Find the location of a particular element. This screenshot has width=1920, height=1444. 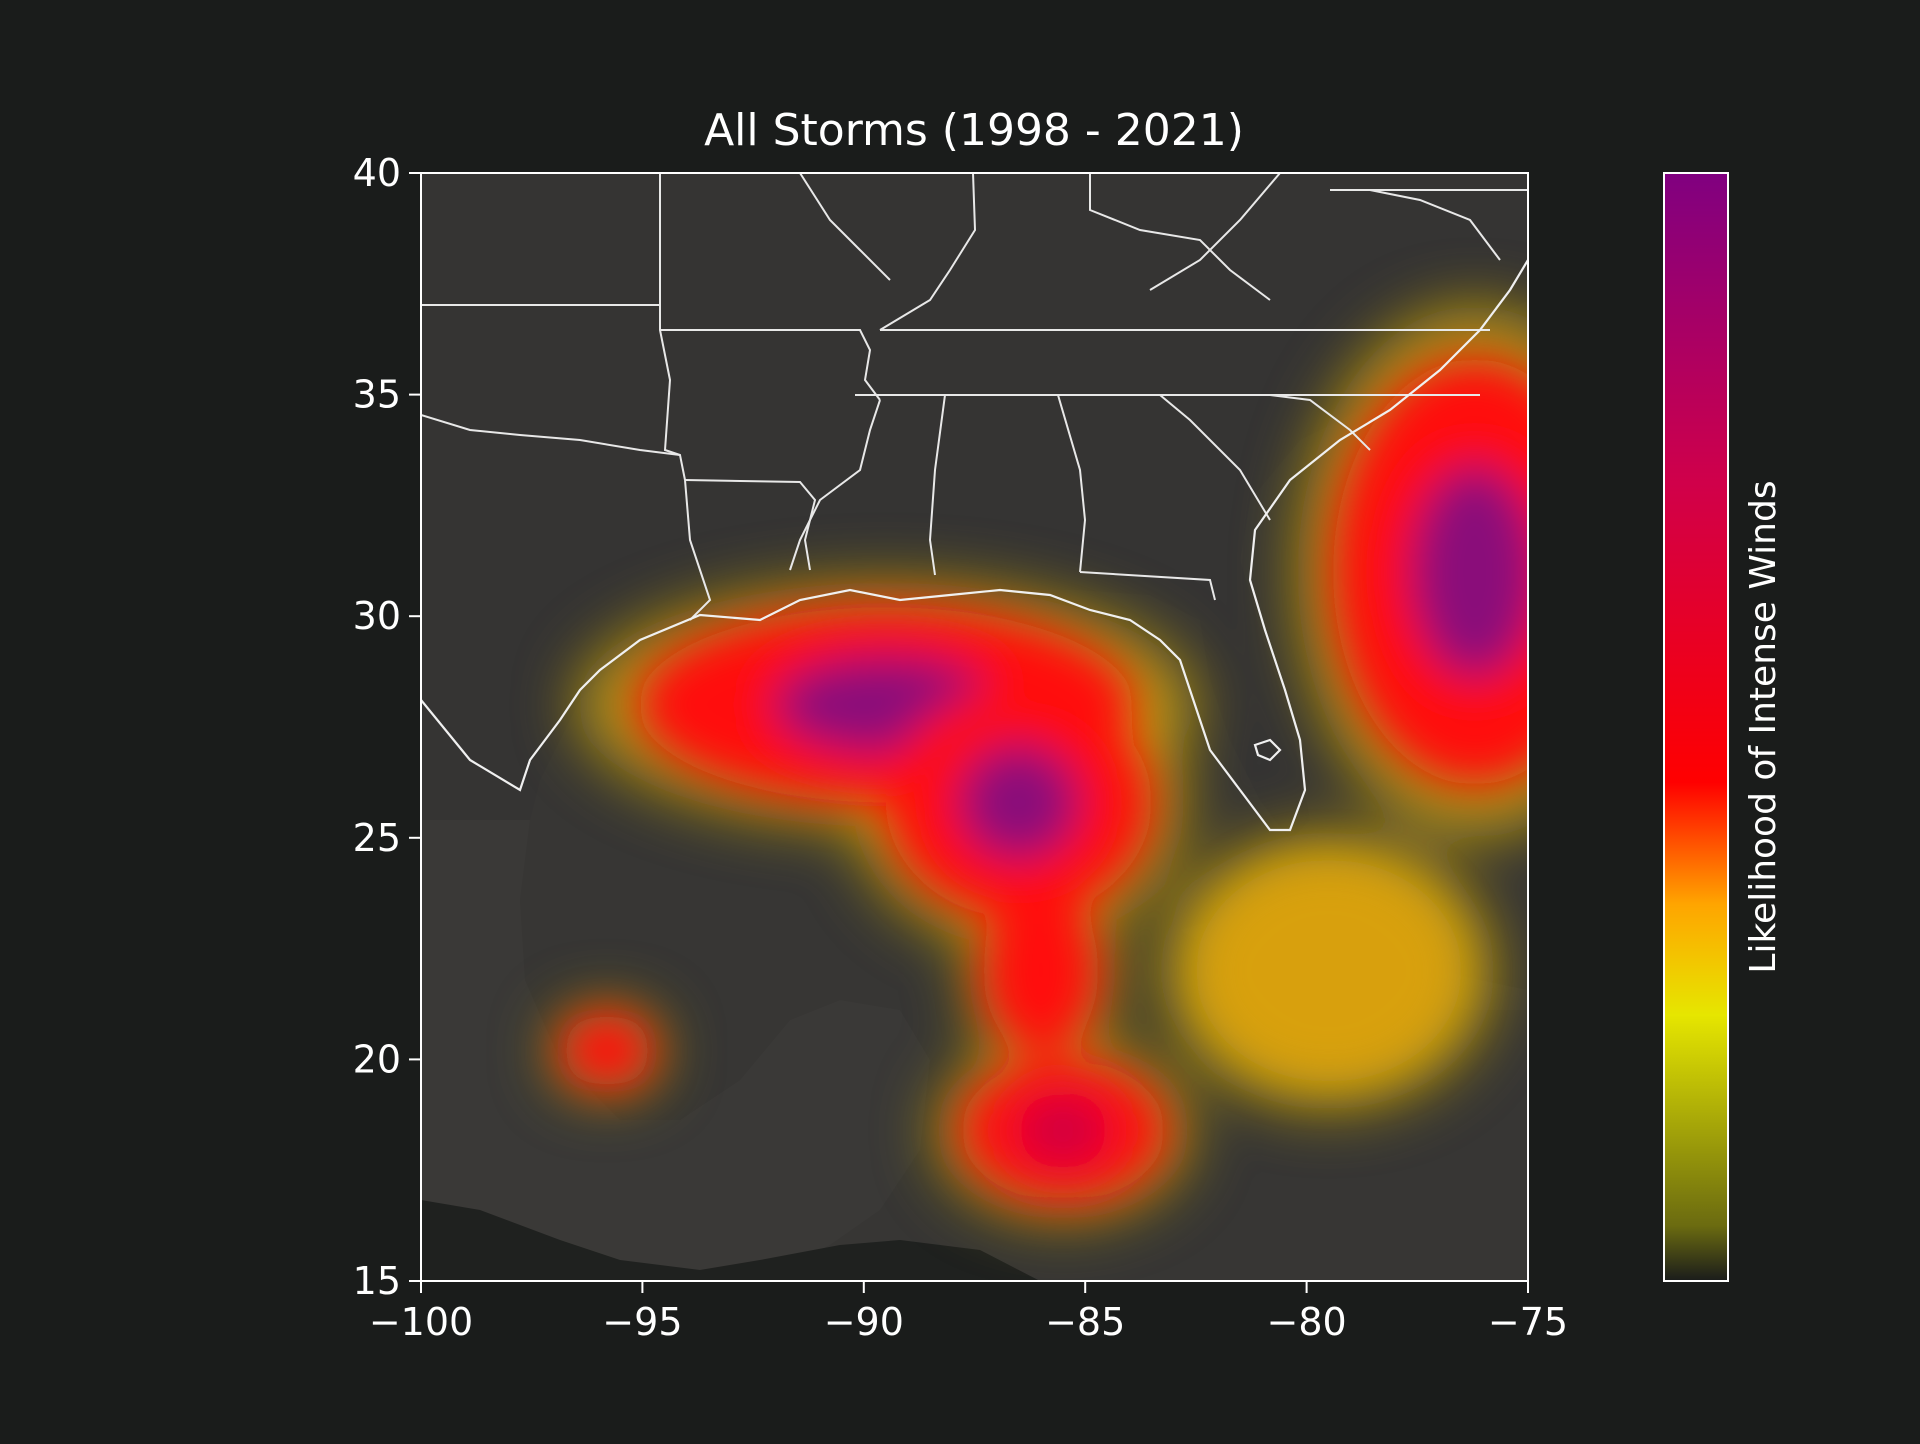

y-tick-label: 30 is located at coordinates (377, 616).